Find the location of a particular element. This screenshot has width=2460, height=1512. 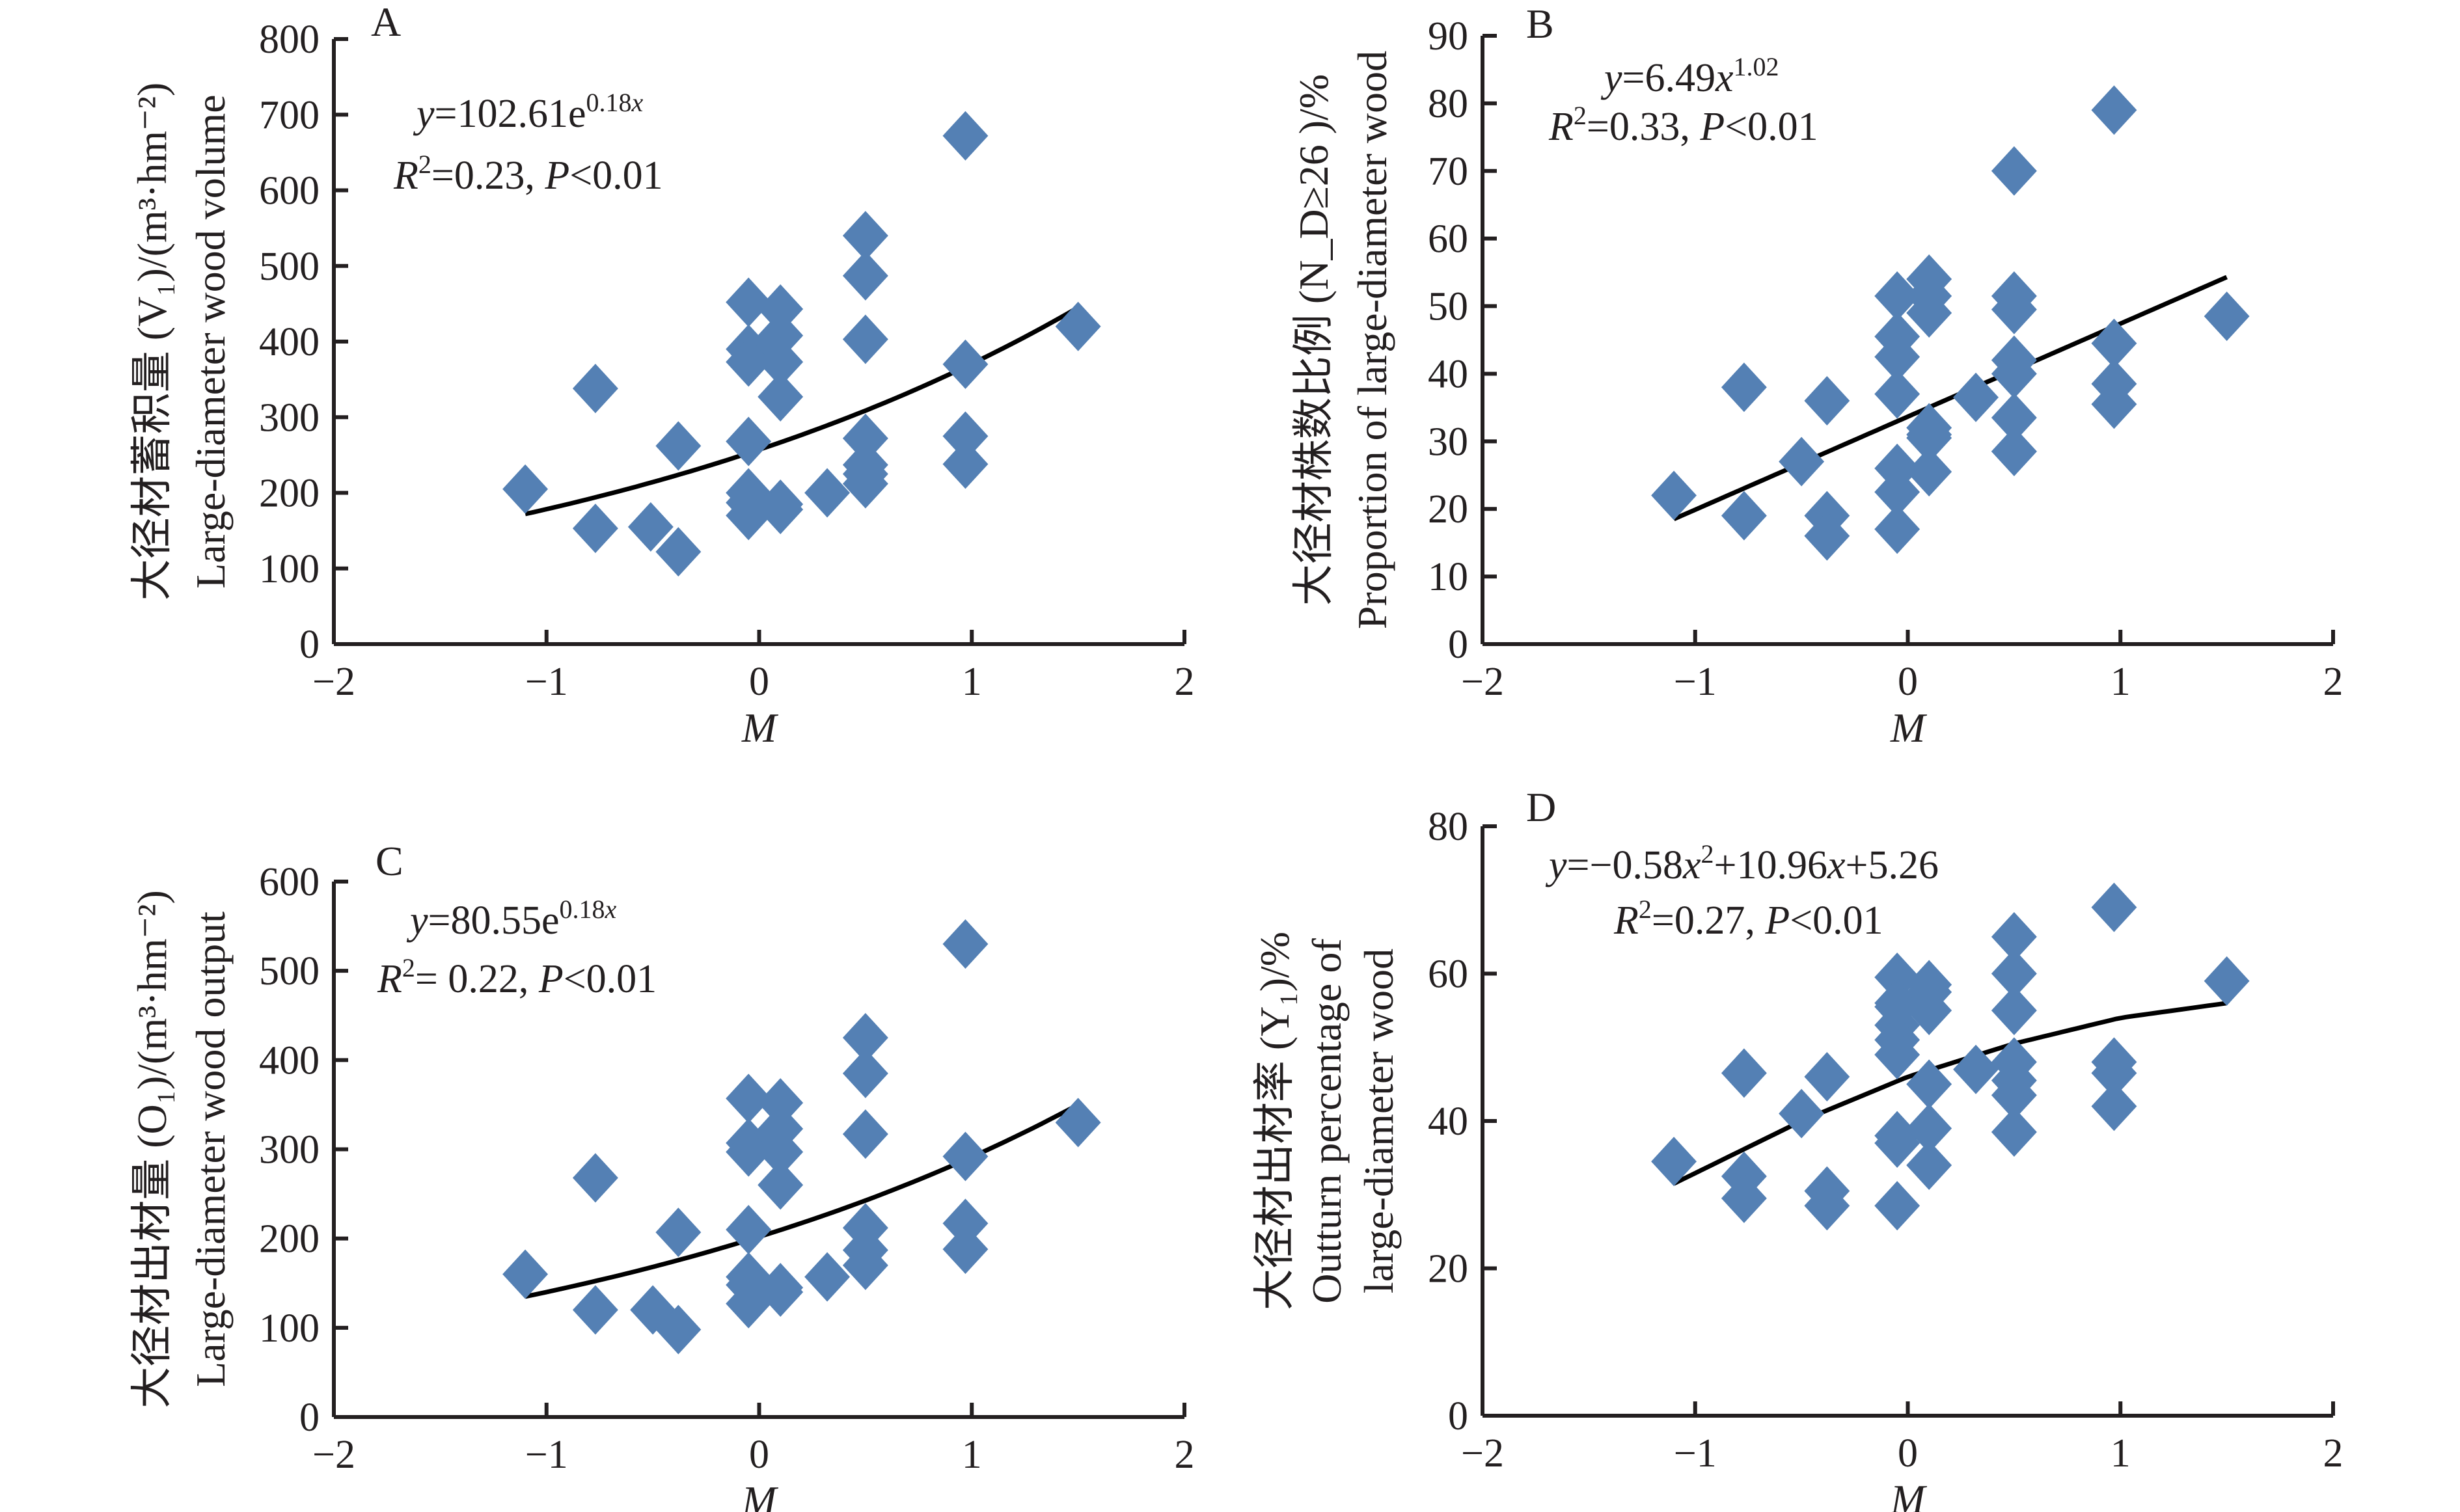

y-axis-title-line-0: 大径材出材量 (O₁)/(m³·hm⁻²) is located at coordinates (152, 1149).